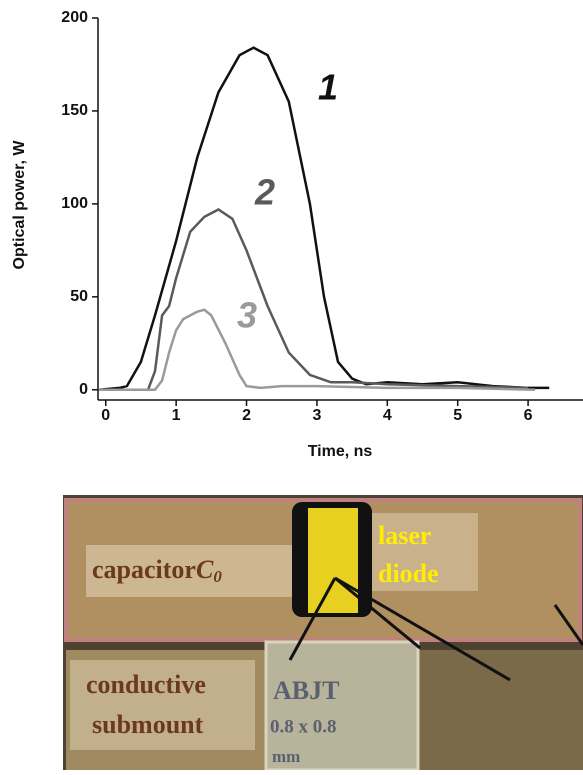 Image resolution: width=583 pixels, height=775 pixels. What do you see at coordinates (286, 756) in the screenshot?
I see `abjt-unit: mm` at bounding box center [286, 756].